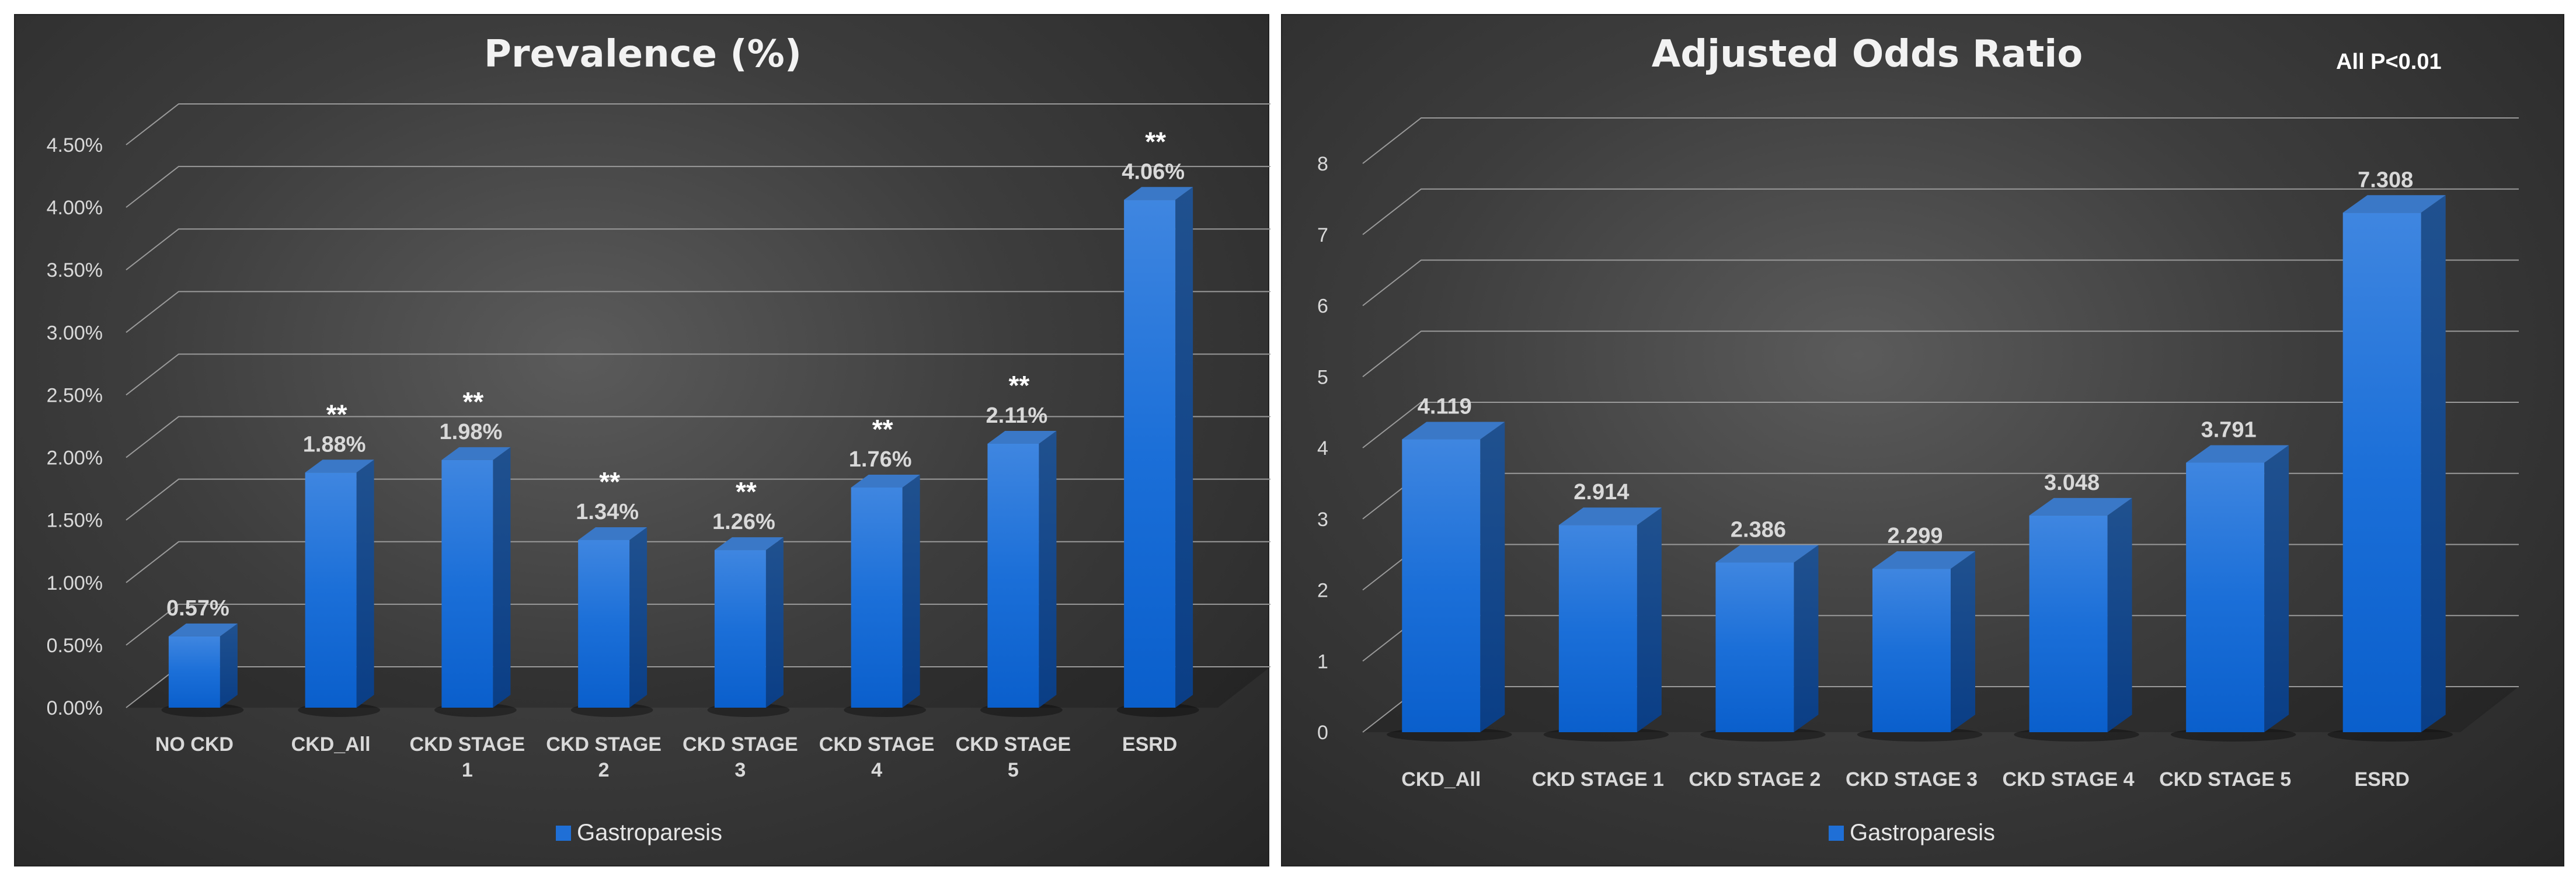 The width and height of the screenshot is (2576, 884). What do you see at coordinates (743, 522) in the screenshot?
I see `data-label: 1.26%` at bounding box center [743, 522].